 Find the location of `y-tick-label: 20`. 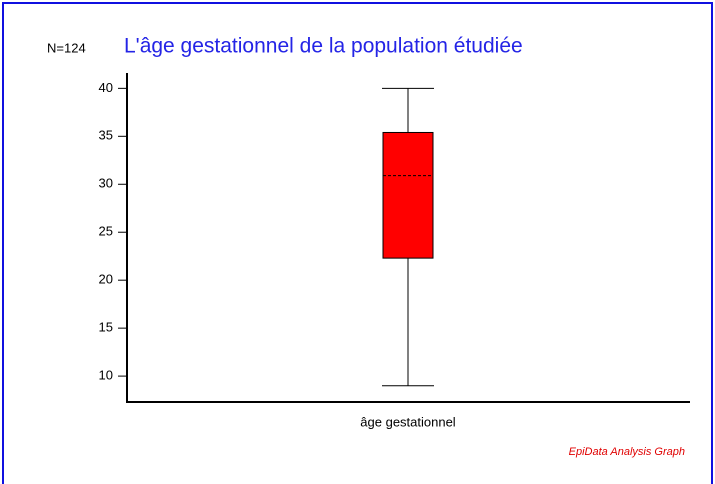

y-tick-label: 20 is located at coordinates (106, 279).